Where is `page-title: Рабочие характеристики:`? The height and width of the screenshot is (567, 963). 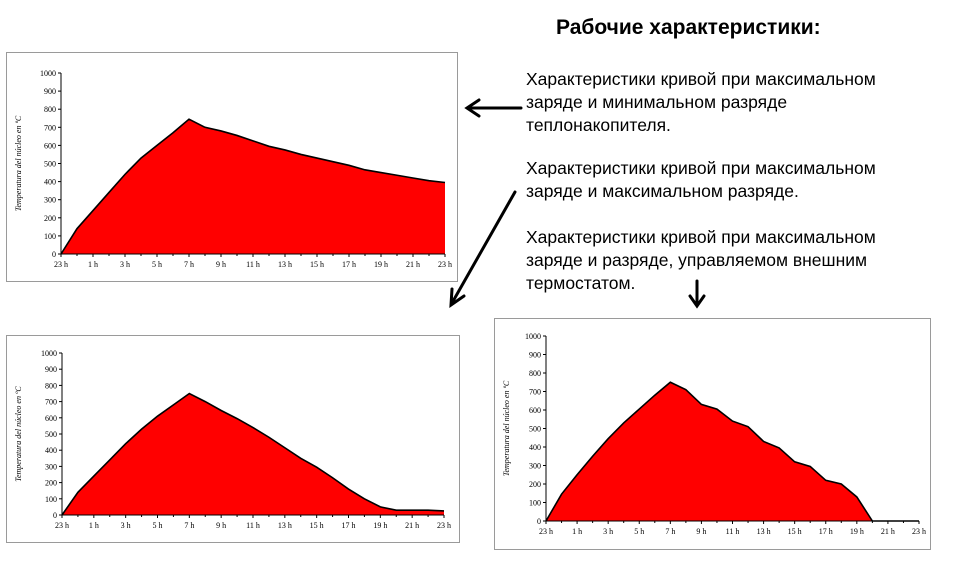 page-title: Рабочие характеристики: is located at coordinates (688, 27).